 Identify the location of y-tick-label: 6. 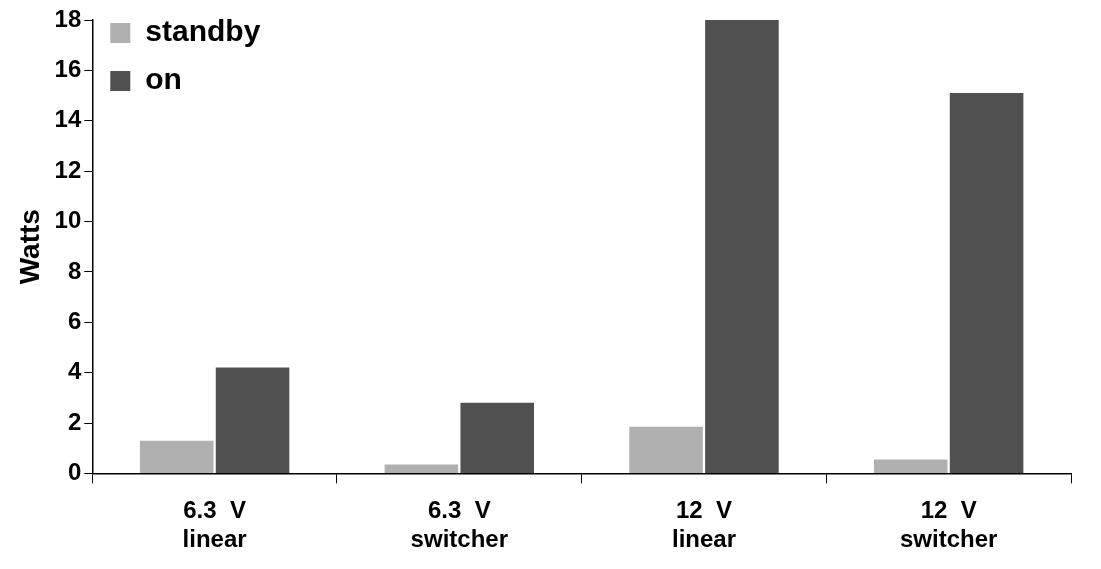
(74, 320).